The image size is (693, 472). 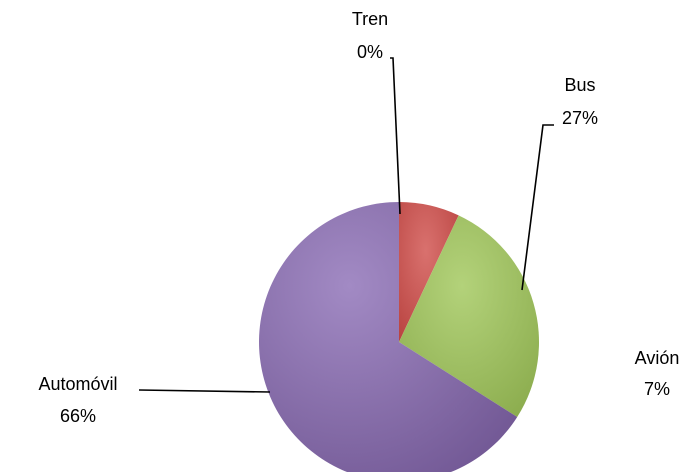 I want to click on bus-leader-line, so click(x=537, y=207).